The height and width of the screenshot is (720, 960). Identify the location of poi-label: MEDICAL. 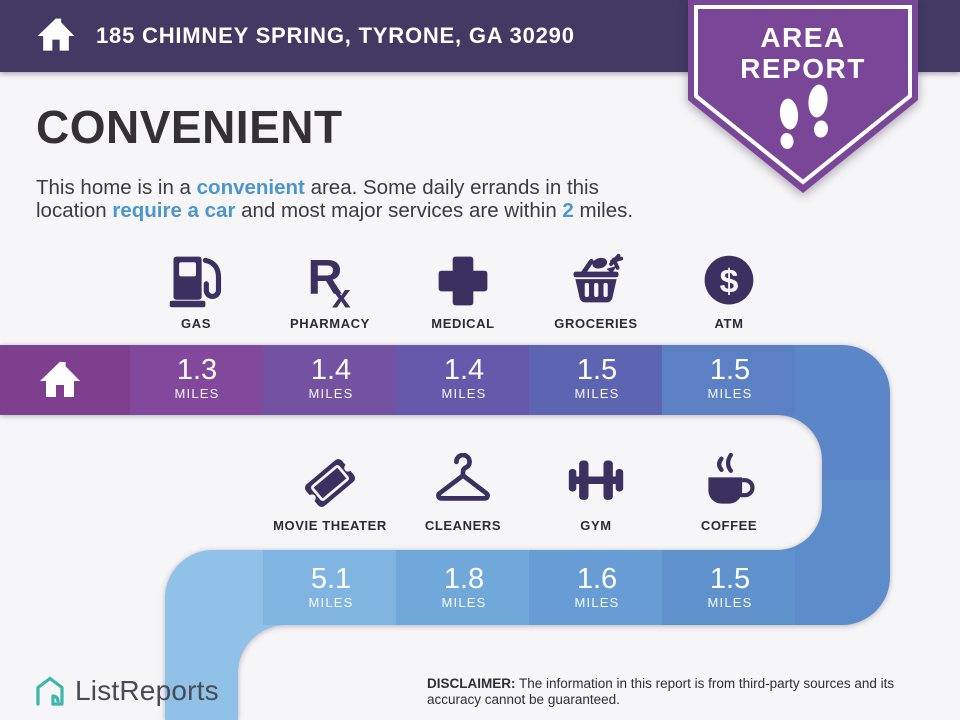
(463, 323).